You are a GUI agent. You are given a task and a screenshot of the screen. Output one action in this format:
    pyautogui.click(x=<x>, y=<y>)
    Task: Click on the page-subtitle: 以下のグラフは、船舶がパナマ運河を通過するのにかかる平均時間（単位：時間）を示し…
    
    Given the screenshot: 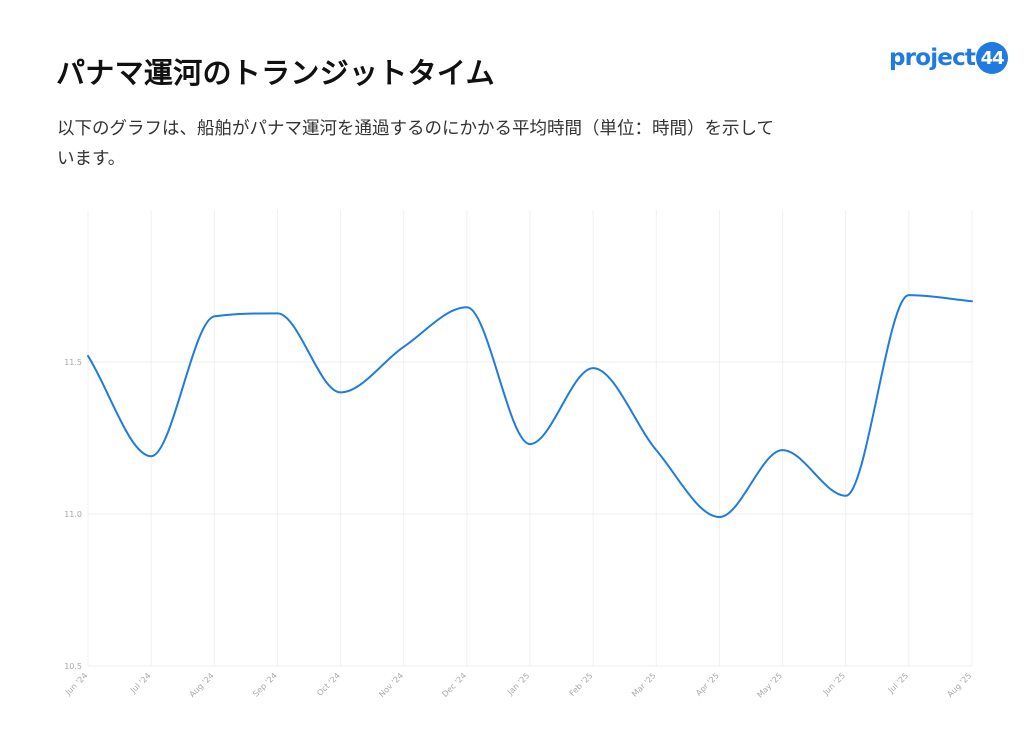 What is the action you would take?
    pyautogui.click(x=415, y=144)
    